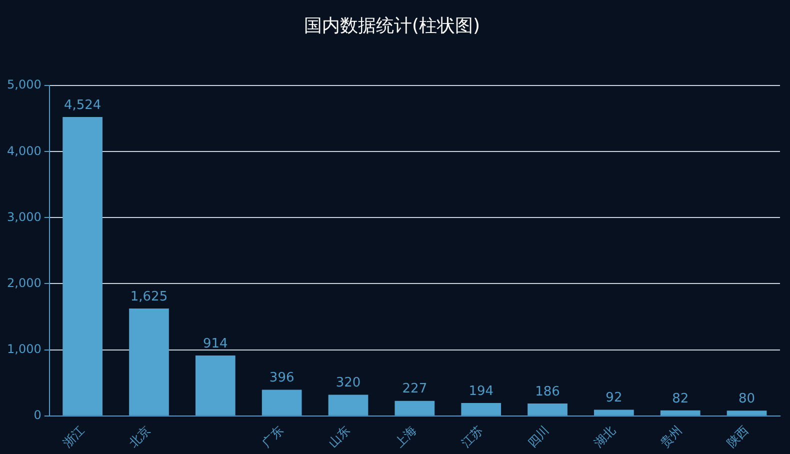 This screenshot has width=790, height=454. What do you see at coordinates (38, 415) in the screenshot?
I see `y-tick-label: 0` at bounding box center [38, 415].